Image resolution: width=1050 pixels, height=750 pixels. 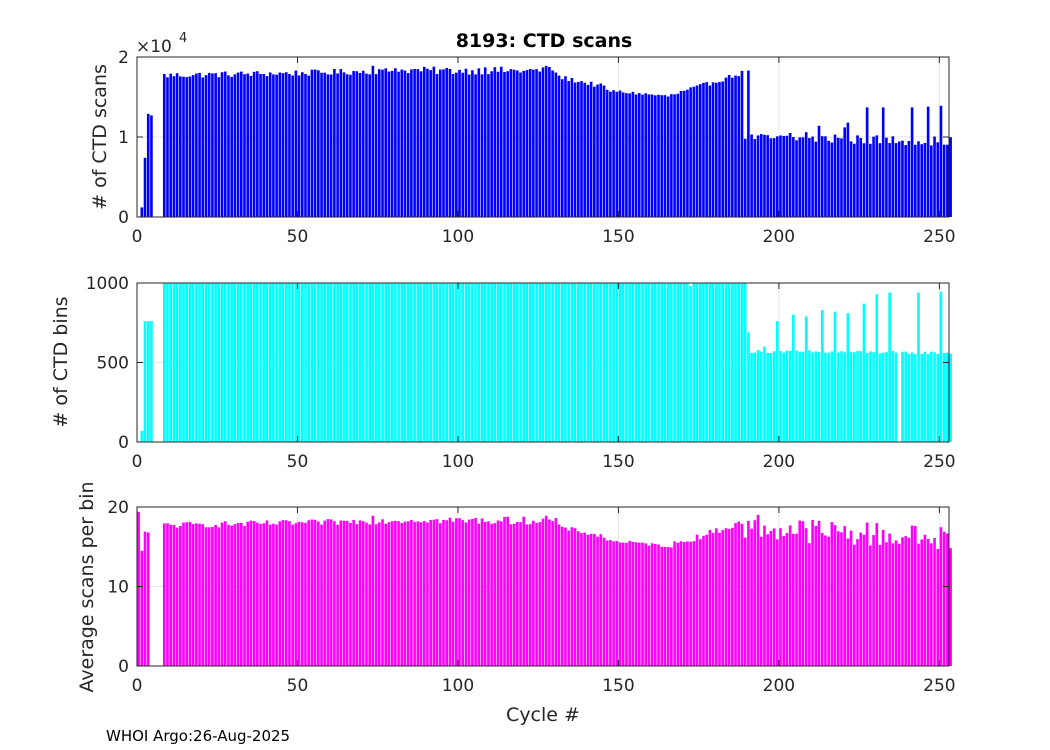 I want to click on footer-credit: WHOI Argo:26-Aug-2025, so click(x=198, y=736).